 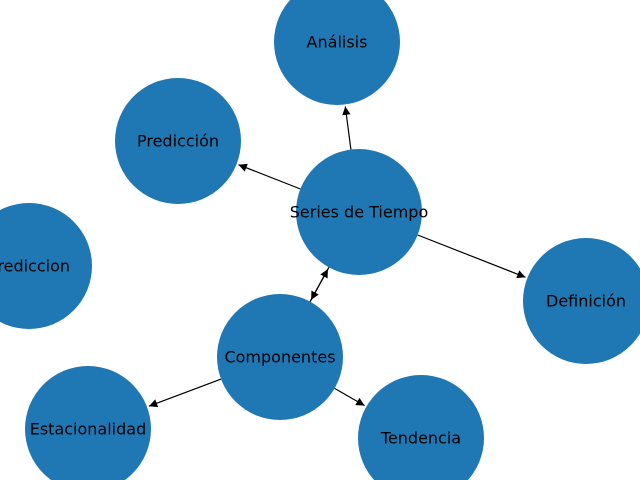 I want to click on edge-series-to-prediccion_acc, so click(x=269, y=176).